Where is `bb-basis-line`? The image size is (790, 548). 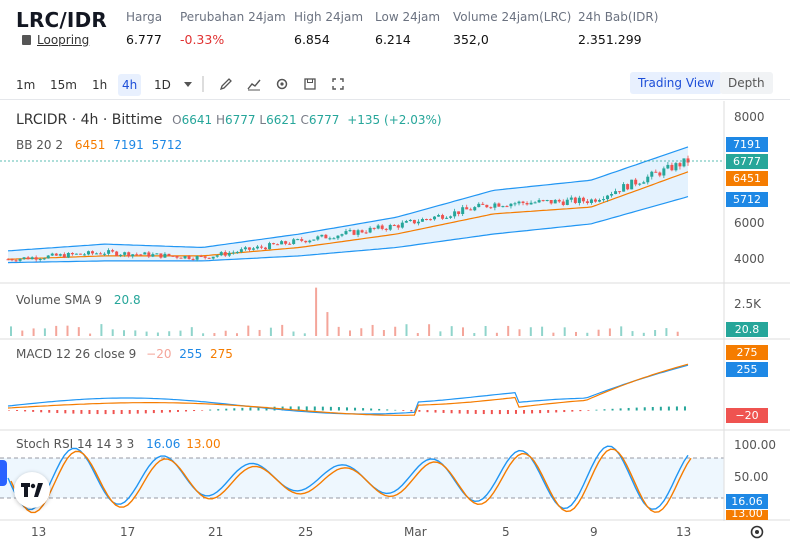 bb-basis-line is located at coordinates (348, 215).